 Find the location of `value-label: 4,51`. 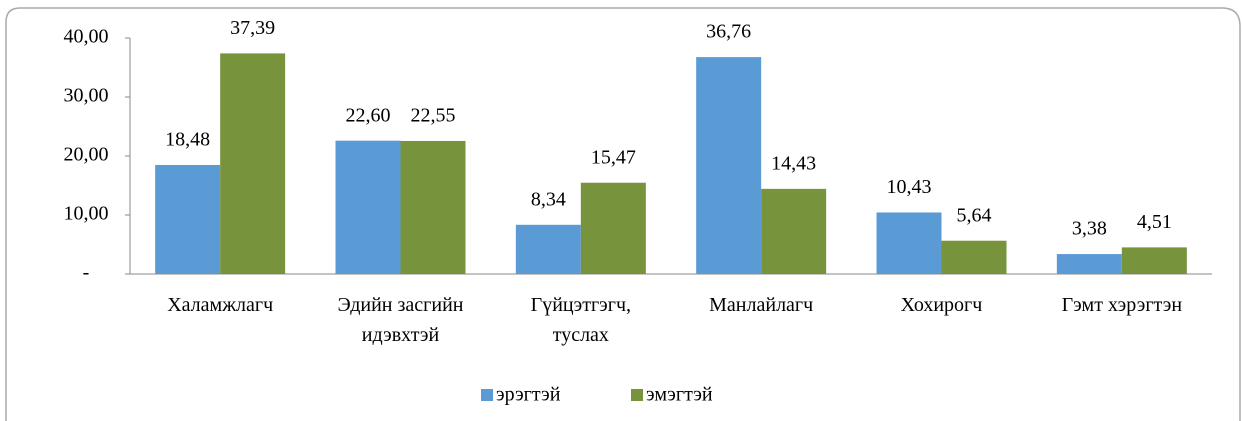

value-label: 4,51 is located at coordinates (1154, 222).